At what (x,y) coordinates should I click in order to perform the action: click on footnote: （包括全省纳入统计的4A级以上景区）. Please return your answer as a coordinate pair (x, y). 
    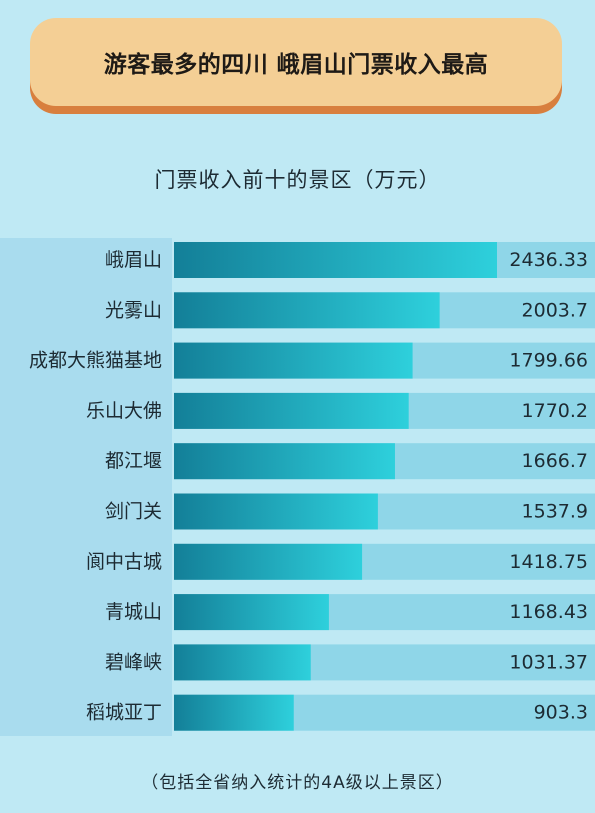
    Looking at the image, I should click on (297, 783).